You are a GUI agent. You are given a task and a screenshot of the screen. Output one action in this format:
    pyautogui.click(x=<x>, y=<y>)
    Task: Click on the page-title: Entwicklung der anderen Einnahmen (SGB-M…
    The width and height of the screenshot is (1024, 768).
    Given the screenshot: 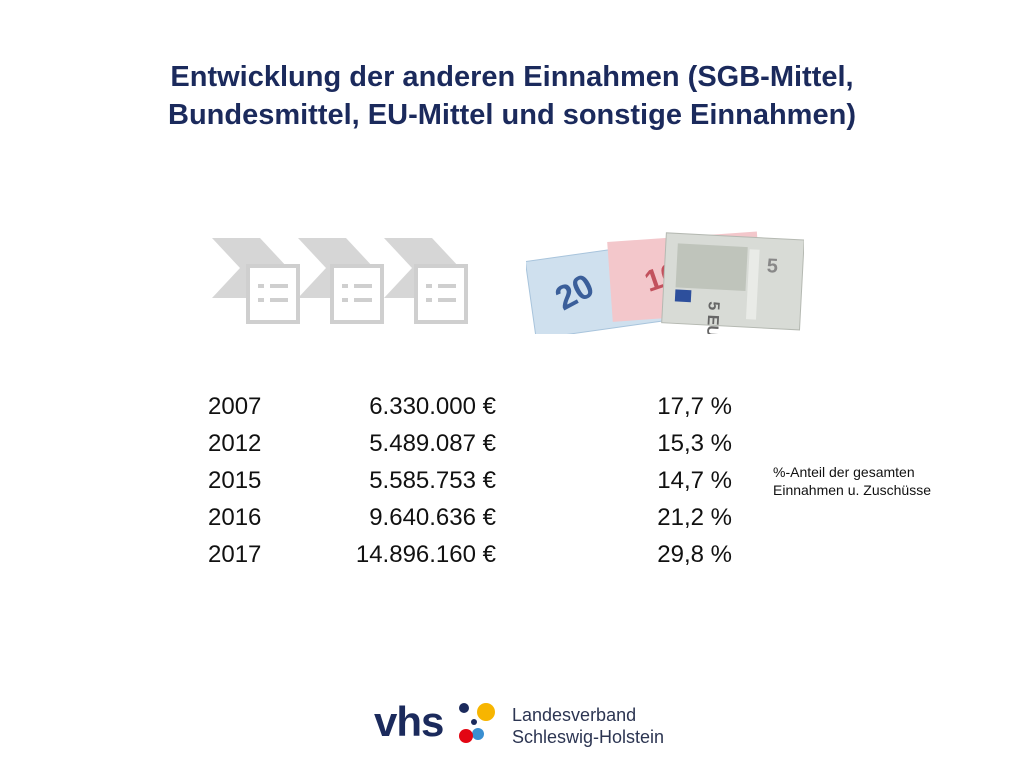 What is the action you would take?
    pyautogui.click(x=512, y=96)
    